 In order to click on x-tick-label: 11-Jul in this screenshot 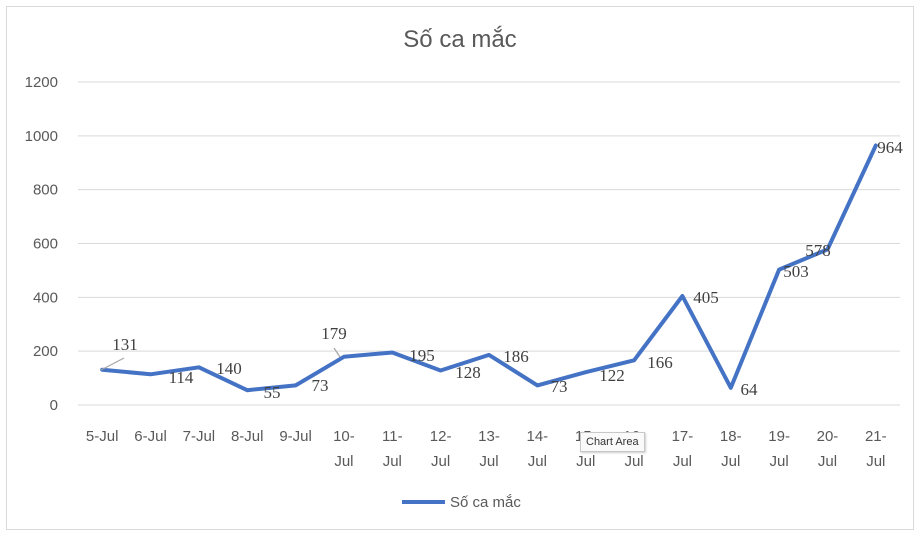, I will do `click(392, 449)`.